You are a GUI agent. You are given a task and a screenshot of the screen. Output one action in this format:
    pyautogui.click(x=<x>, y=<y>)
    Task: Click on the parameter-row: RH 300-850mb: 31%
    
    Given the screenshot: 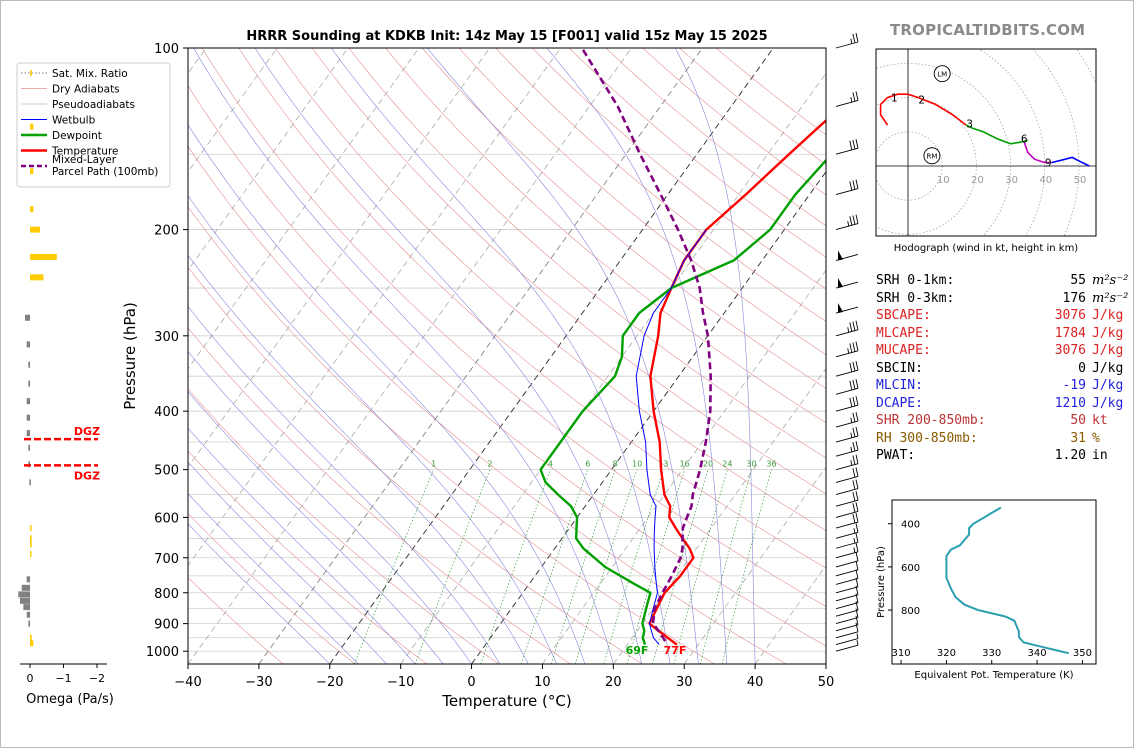 What is the action you would take?
    pyautogui.click(x=1002, y=439)
    